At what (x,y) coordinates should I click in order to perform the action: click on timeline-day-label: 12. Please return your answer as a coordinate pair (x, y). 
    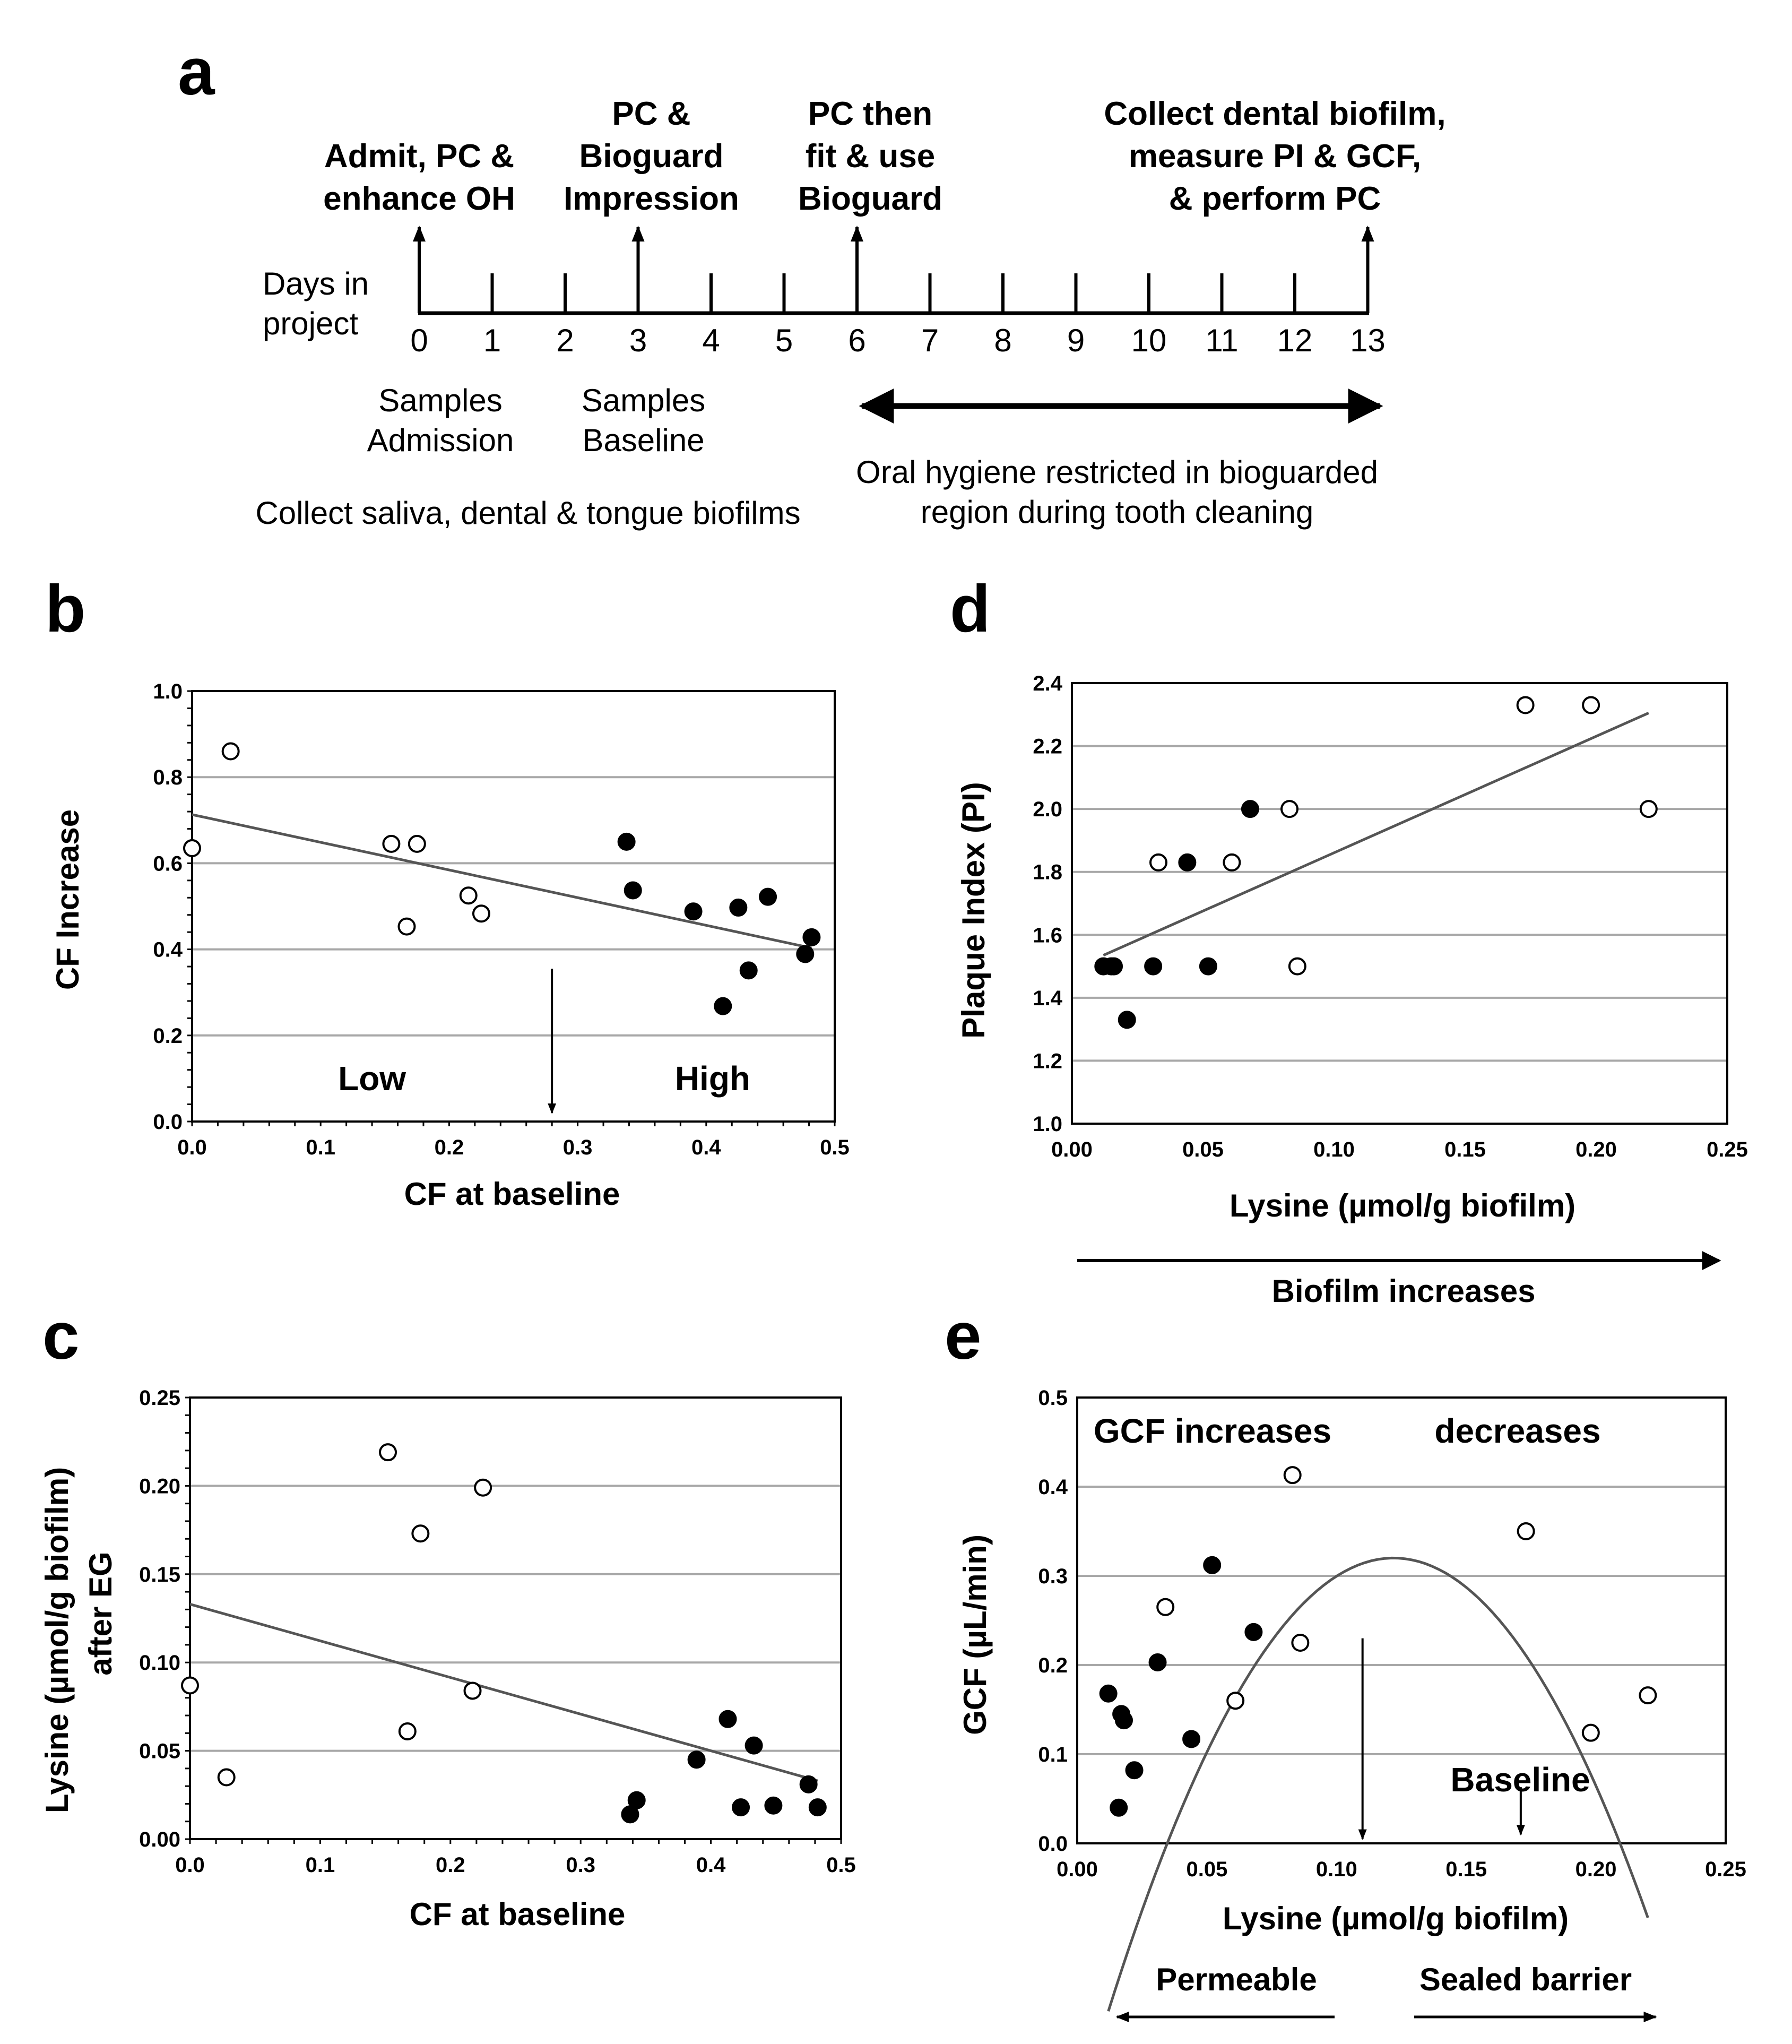
    Looking at the image, I should click on (1295, 340).